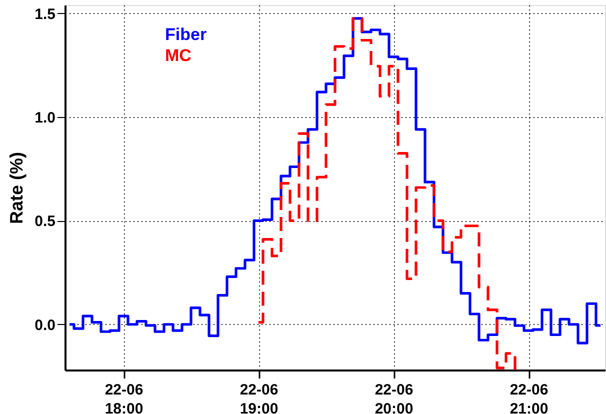 Image resolution: width=606 pixels, height=414 pixels. What do you see at coordinates (45, 221) in the screenshot?
I see `y-tick-label: 0.5` at bounding box center [45, 221].